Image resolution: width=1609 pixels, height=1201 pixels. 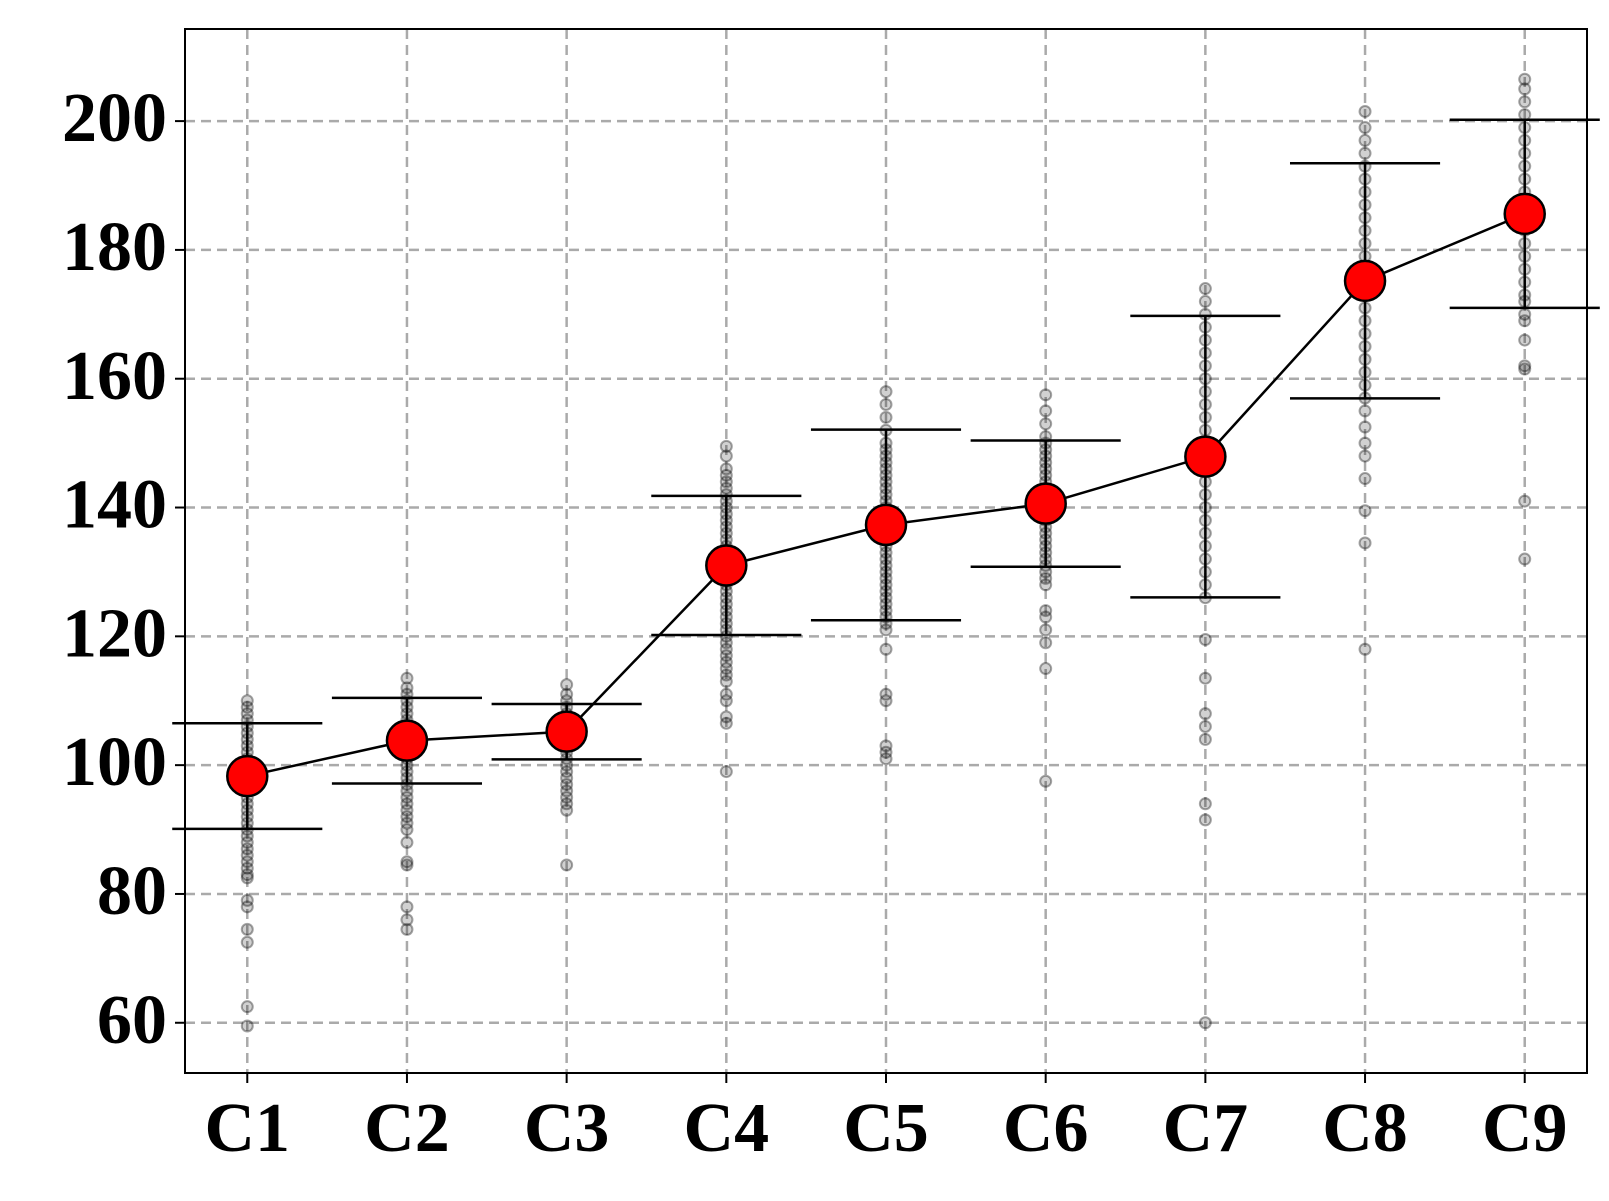 I want to click on x-tick-label: C8, so click(x=1365, y=1128).